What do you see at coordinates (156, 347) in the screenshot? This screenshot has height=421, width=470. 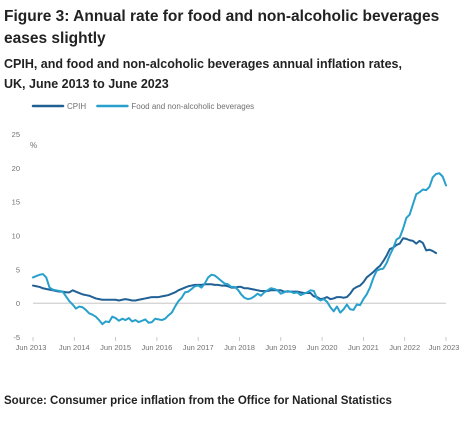 I see `x-tick-label: Jun 2016` at bounding box center [156, 347].